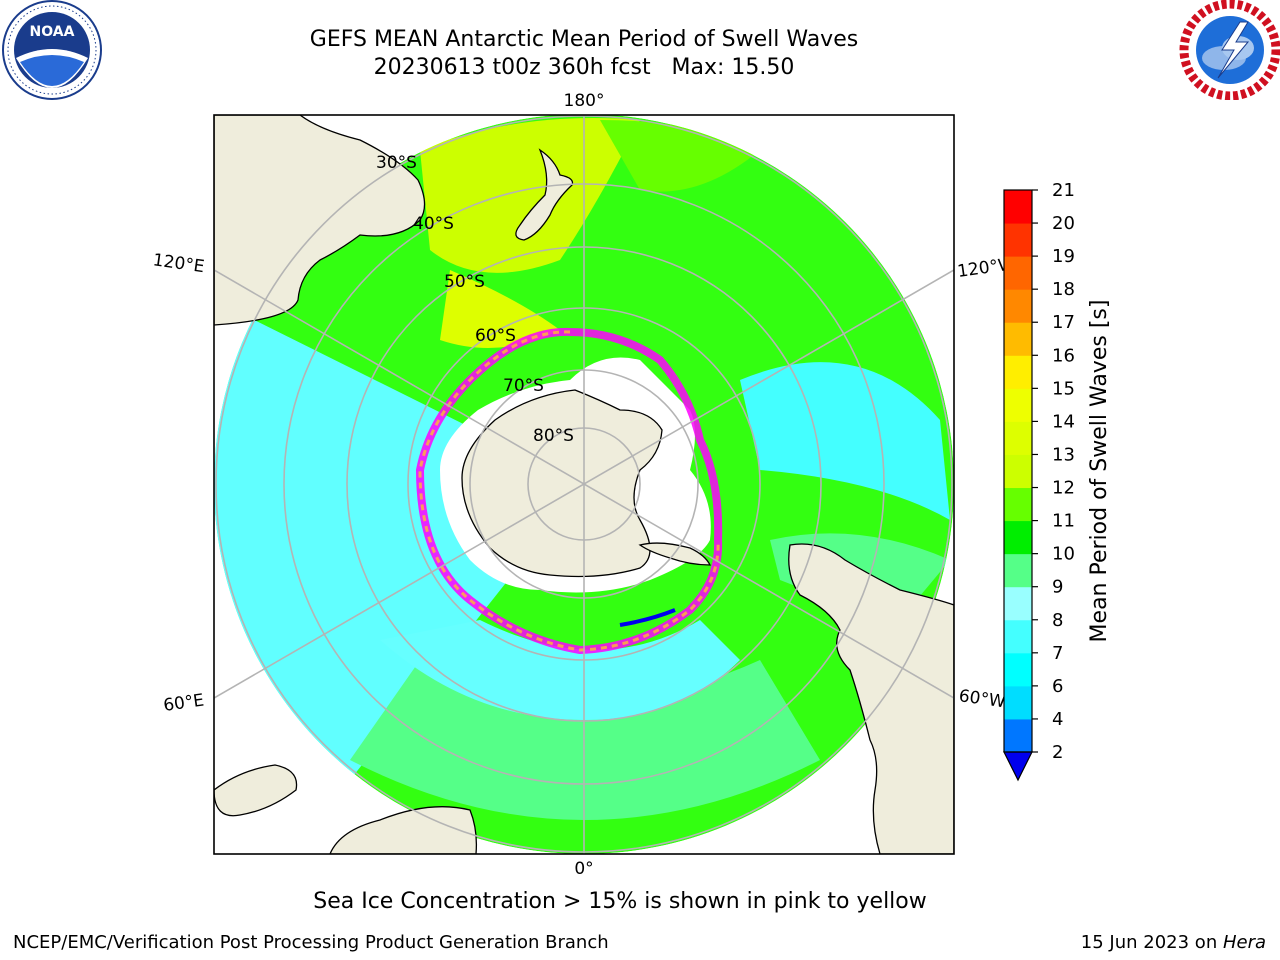  What do you see at coordinates (1063, 454) in the screenshot?
I see `colorbar-tick-label: 13` at bounding box center [1063, 454].